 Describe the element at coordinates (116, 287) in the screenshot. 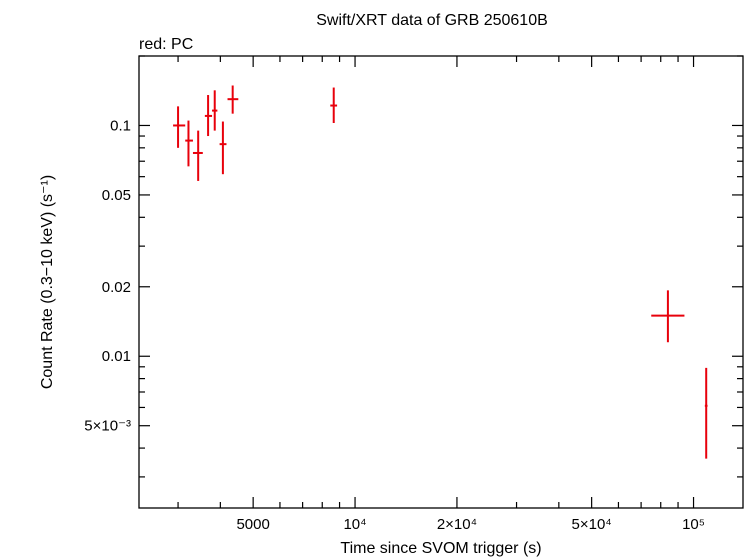

I see `y-tick-label: 0.02` at that location.